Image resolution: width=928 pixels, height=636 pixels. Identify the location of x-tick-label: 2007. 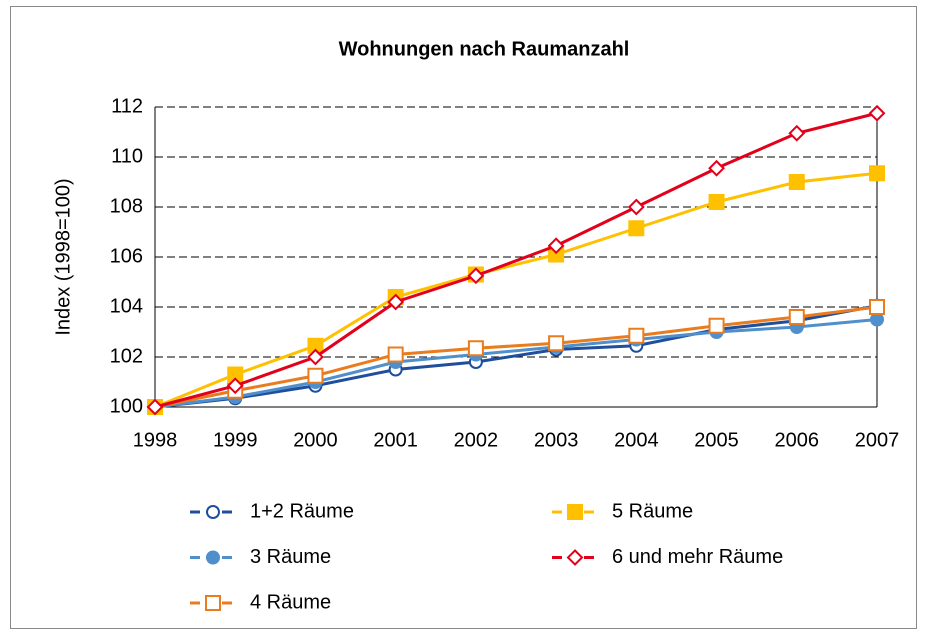
(877, 440).